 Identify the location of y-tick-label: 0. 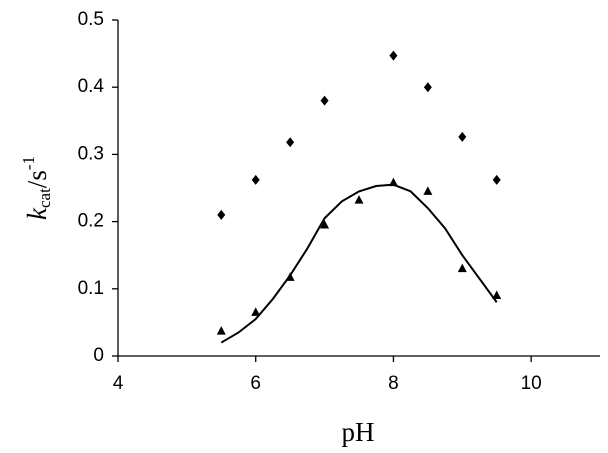
(98, 355).